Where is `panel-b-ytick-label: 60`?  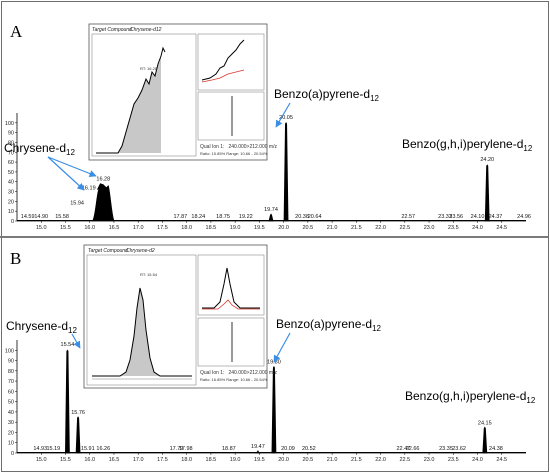
panel-b-ytick-label: 60 is located at coordinates (11, 392).